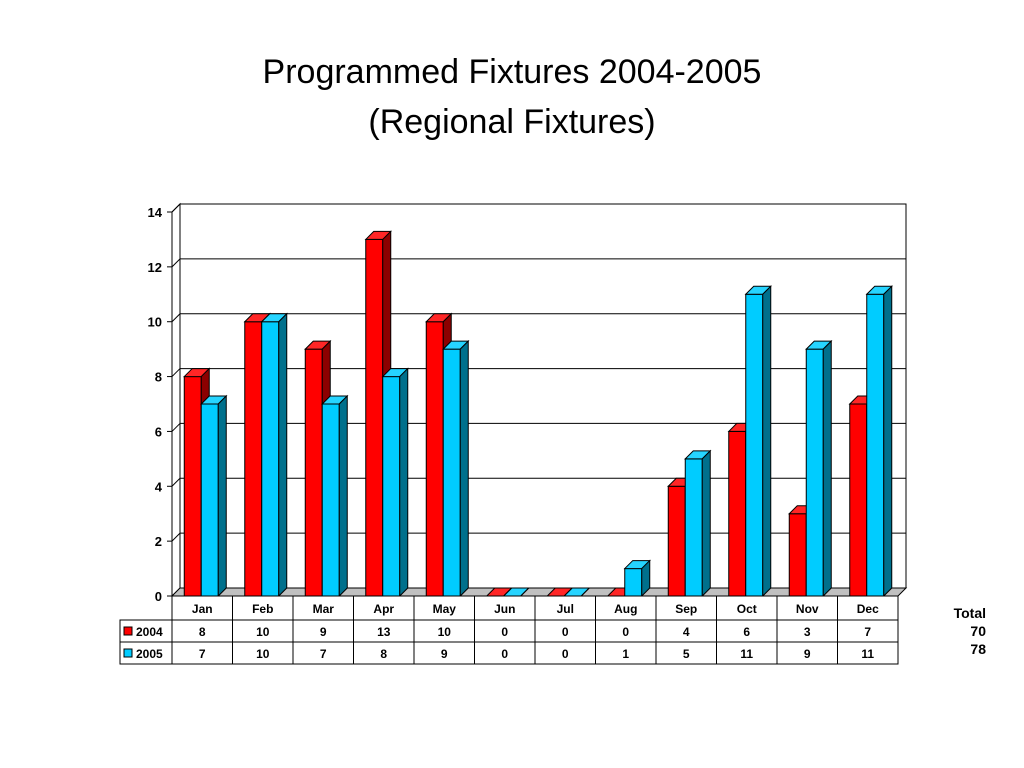 The height and width of the screenshot is (768, 1024). What do you see at coordinates (383, 609) in the screenshot?
I see `x-tick-label: Apr` at bounding box center [383, 609].